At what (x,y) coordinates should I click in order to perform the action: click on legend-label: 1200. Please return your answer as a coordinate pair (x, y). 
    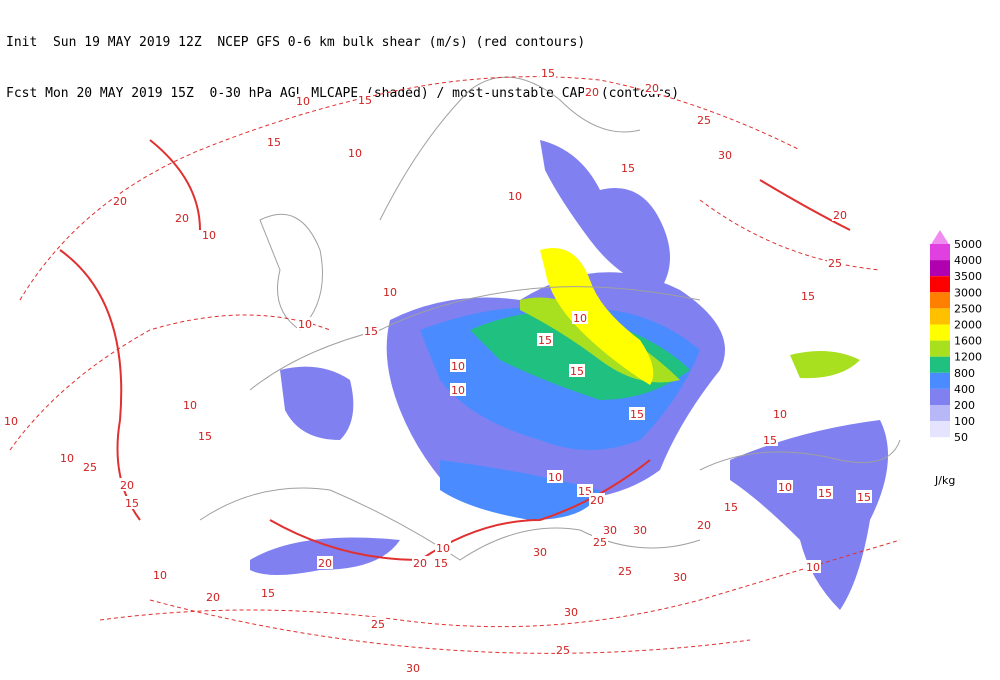
    Looking at the image, I should click on (968, 357).